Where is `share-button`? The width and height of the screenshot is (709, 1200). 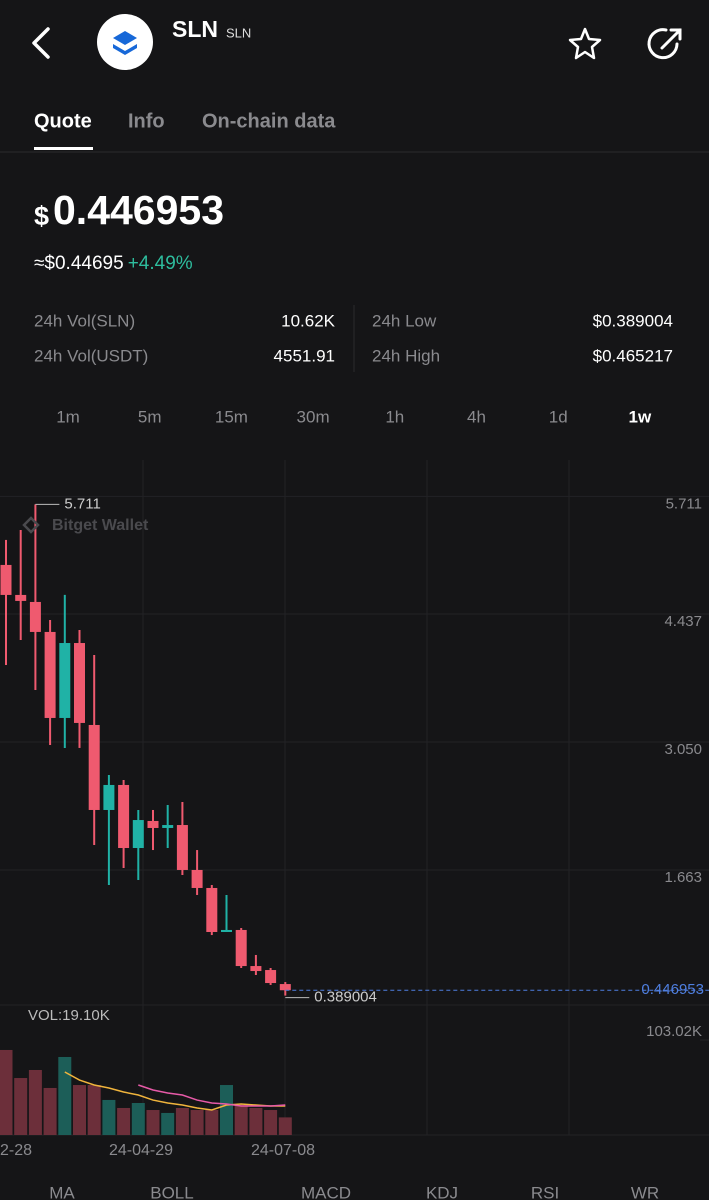 share-button is located at coordinates (664, 44).